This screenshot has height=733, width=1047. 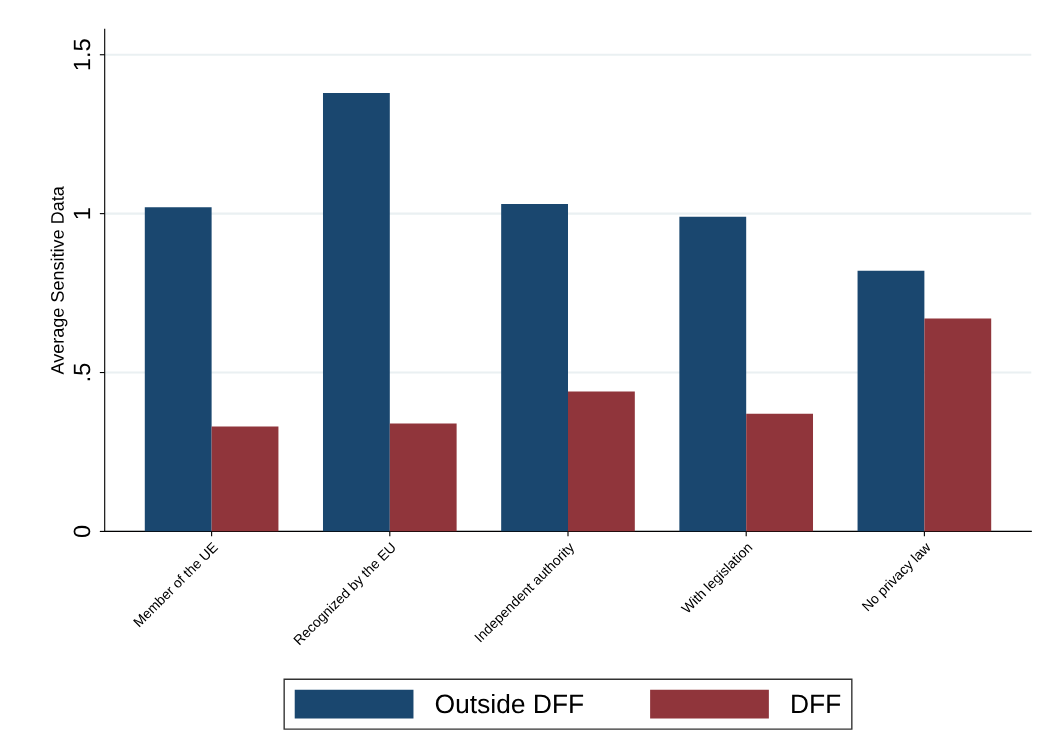 I want to click on y-axis-title: Average Sensitive Data, so click(x=59, y=280).